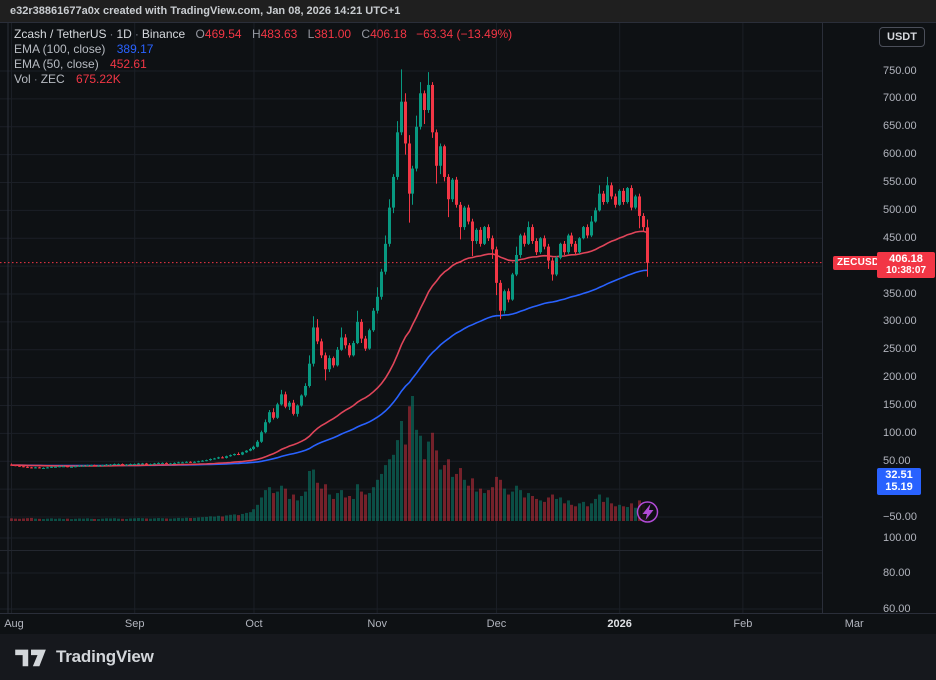  I want to click on current-price-value: 406.18, so click(906, 258).